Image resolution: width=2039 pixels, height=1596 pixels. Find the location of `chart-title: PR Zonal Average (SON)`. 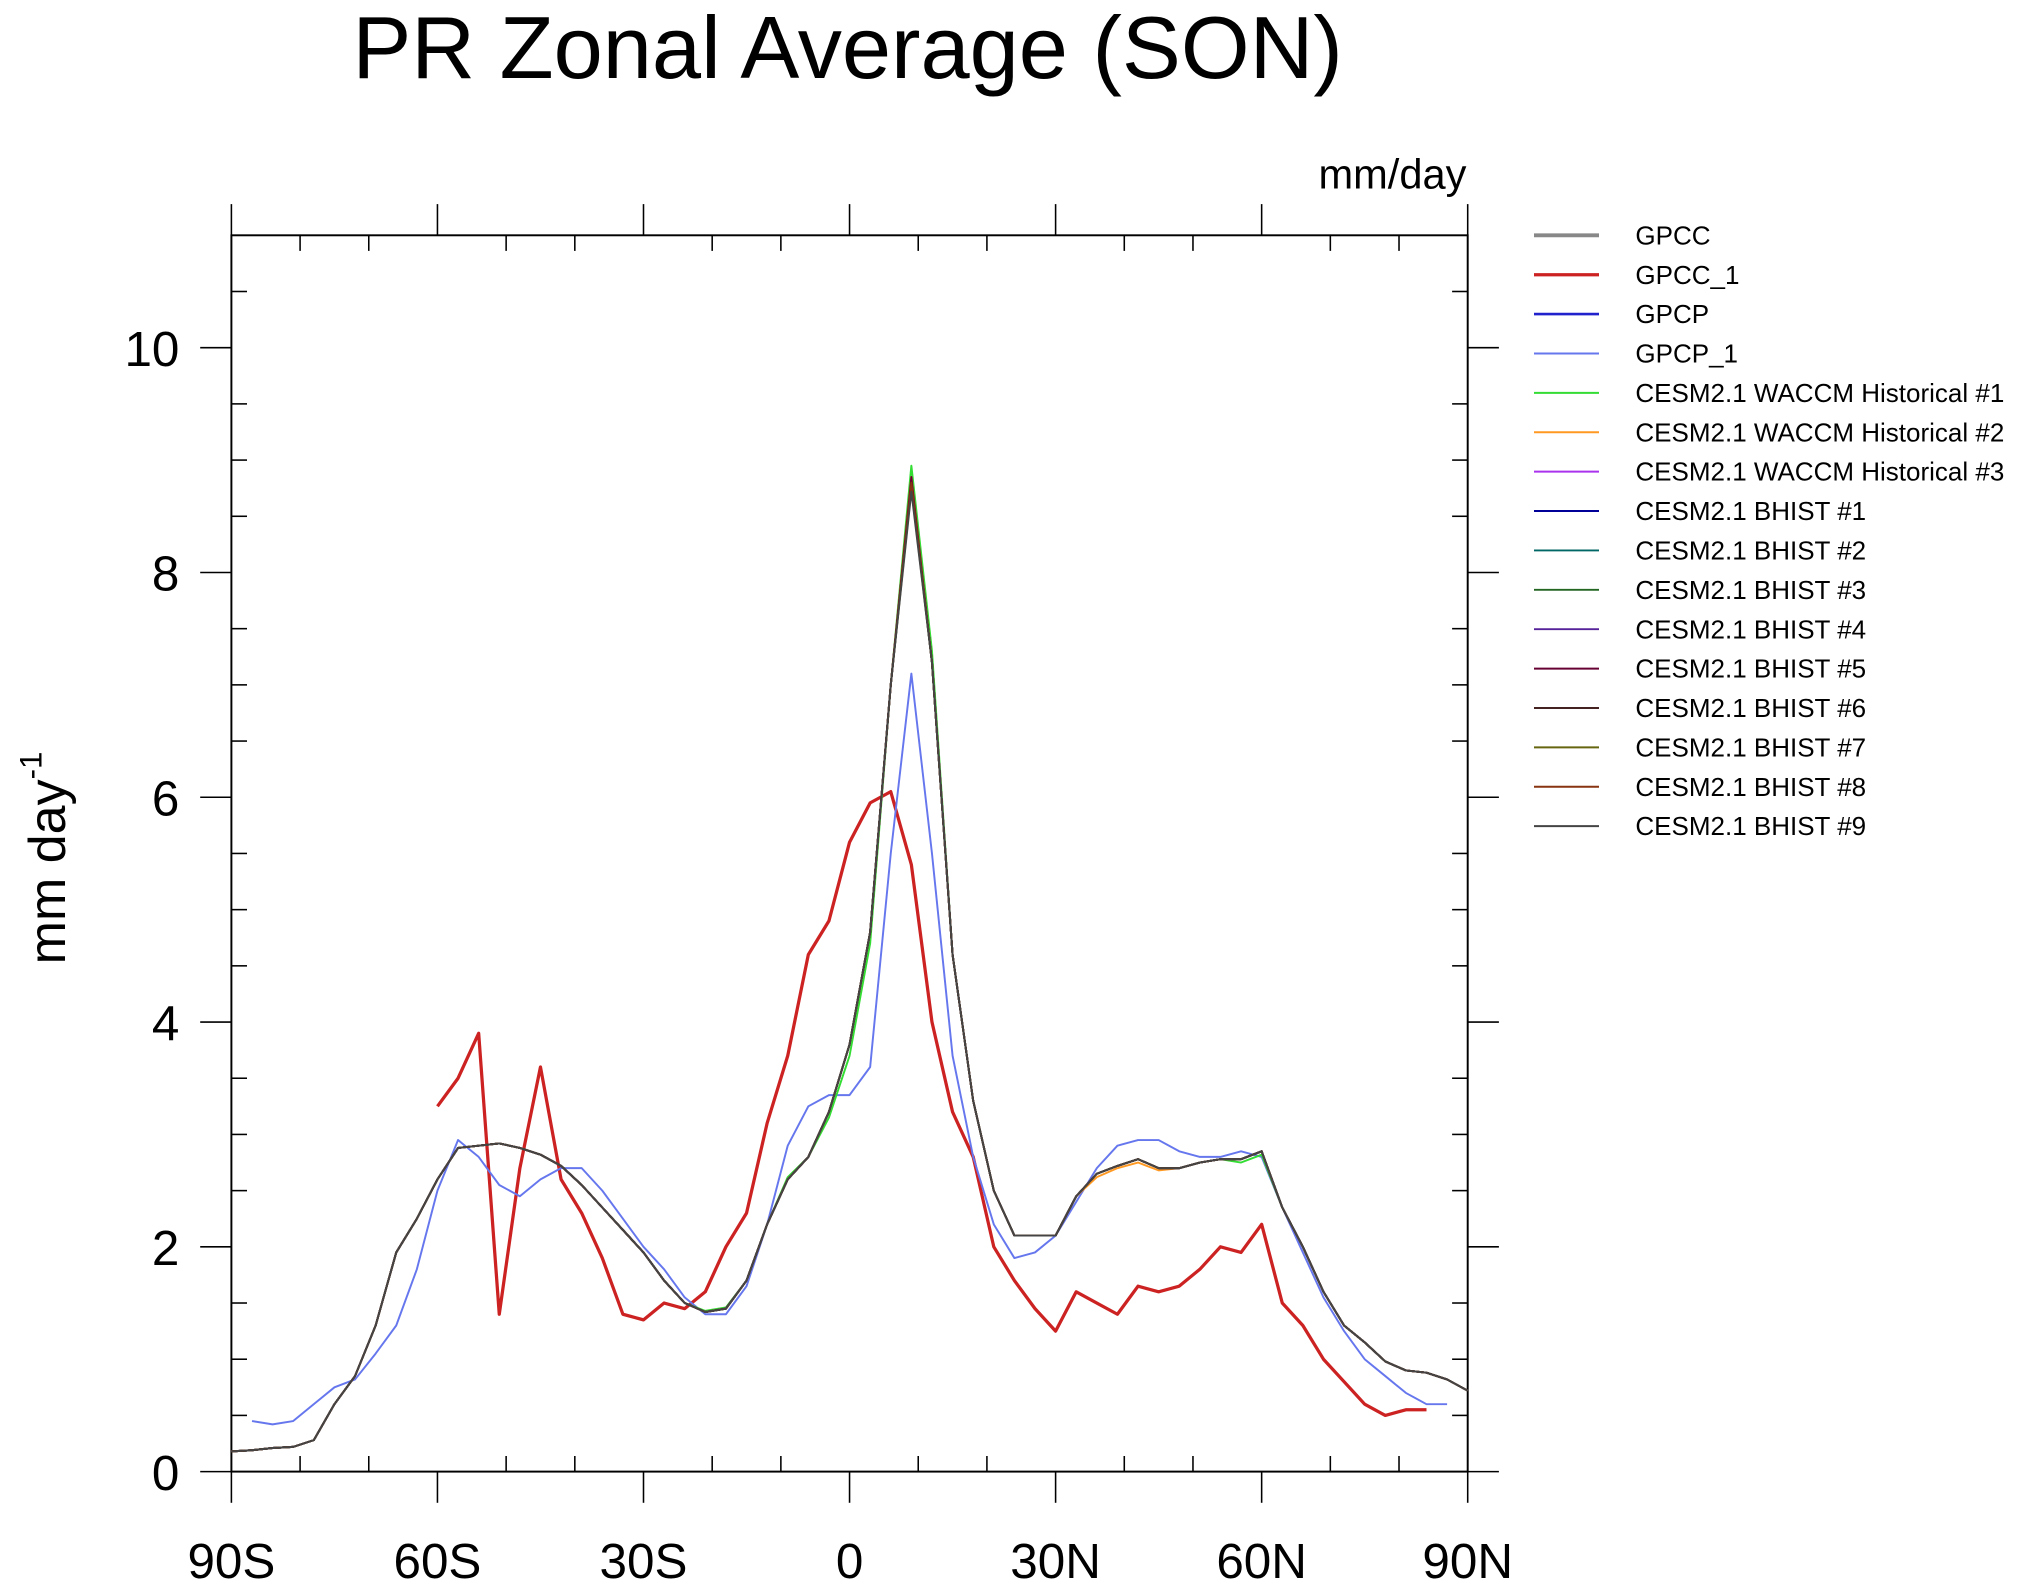

chart-title: PR Zonal Average (SON) is located at coordinates (847, 48).